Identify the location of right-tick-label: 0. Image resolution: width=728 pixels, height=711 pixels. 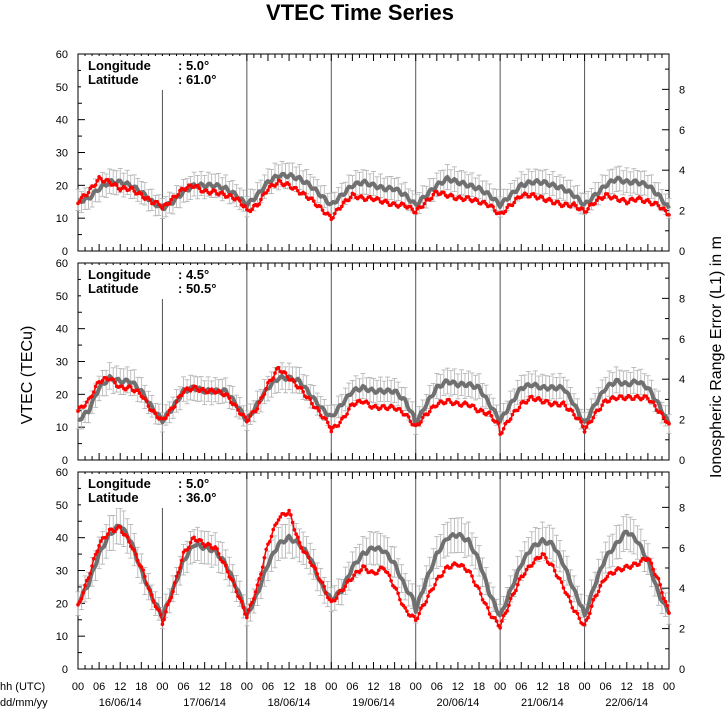
(682, 252).